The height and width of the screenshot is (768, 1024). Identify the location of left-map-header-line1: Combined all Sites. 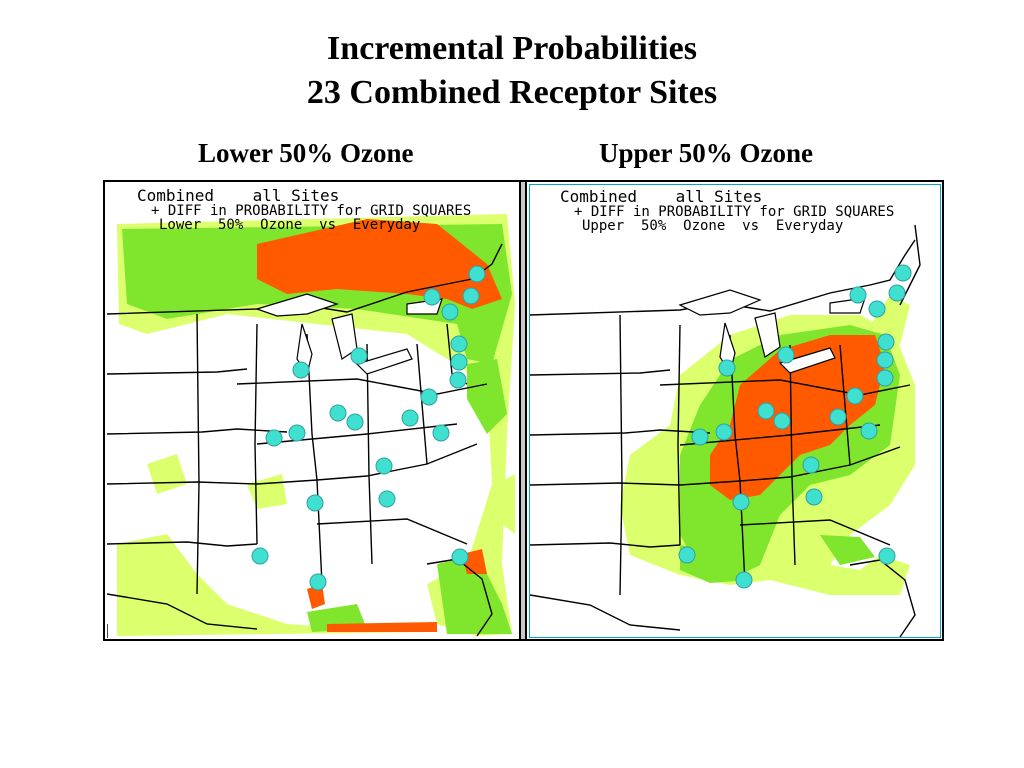
(238, 195).